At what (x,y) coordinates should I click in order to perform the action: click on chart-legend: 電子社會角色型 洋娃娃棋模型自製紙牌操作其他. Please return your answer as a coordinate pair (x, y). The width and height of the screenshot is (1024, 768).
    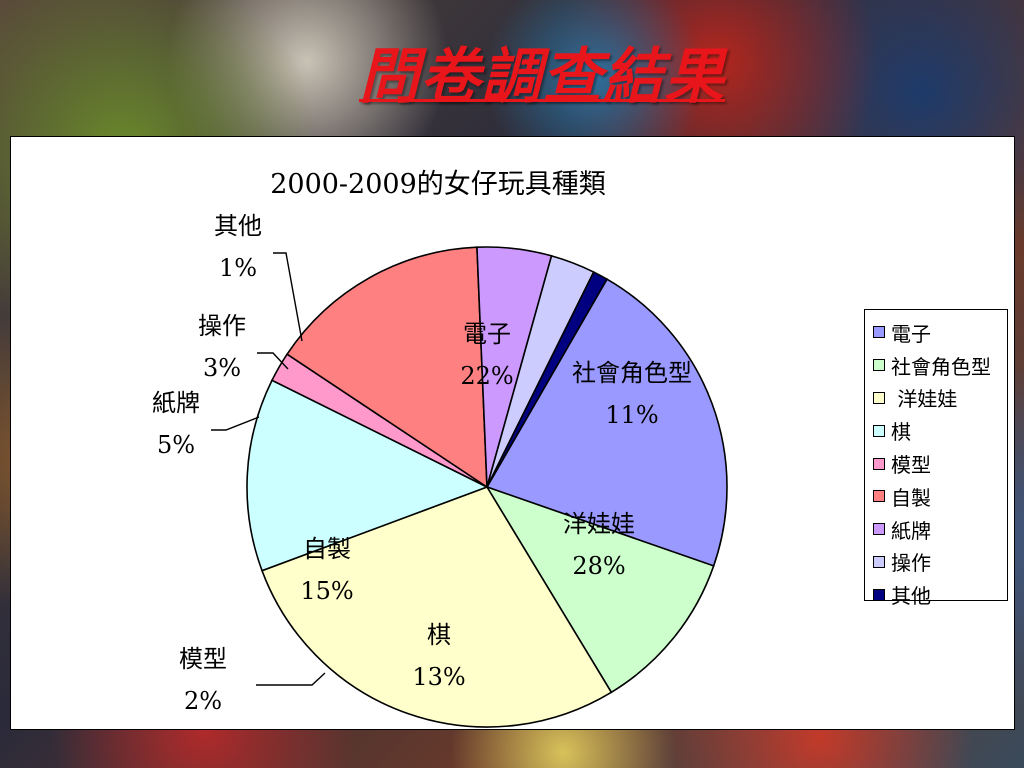
    Looking at the image, I should click on (936, 458).